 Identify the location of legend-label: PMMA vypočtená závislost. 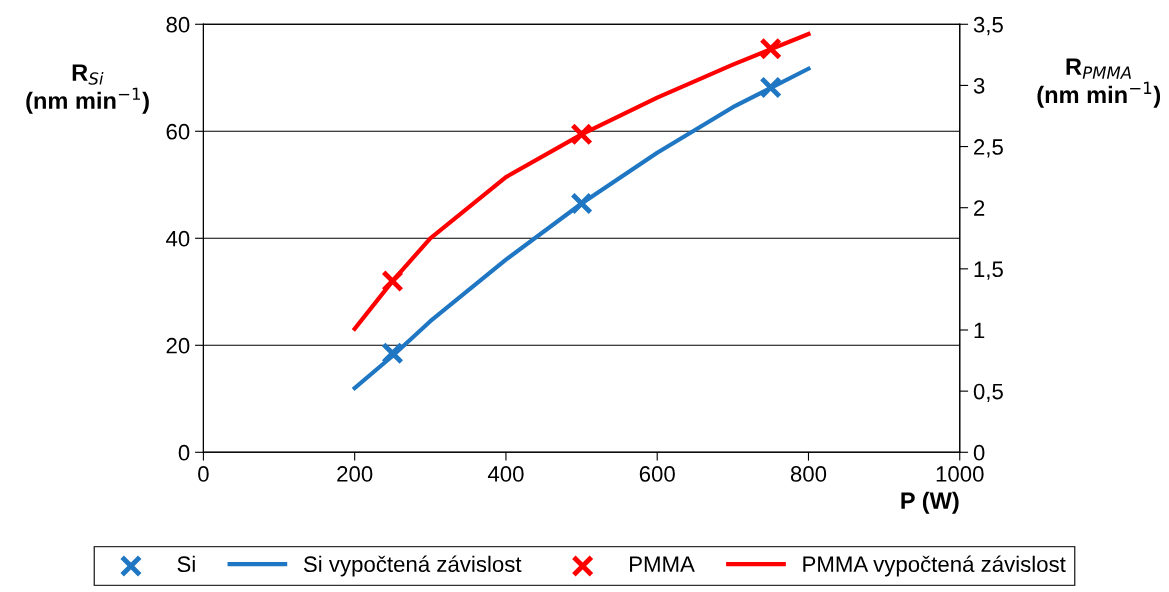
(934, 566).